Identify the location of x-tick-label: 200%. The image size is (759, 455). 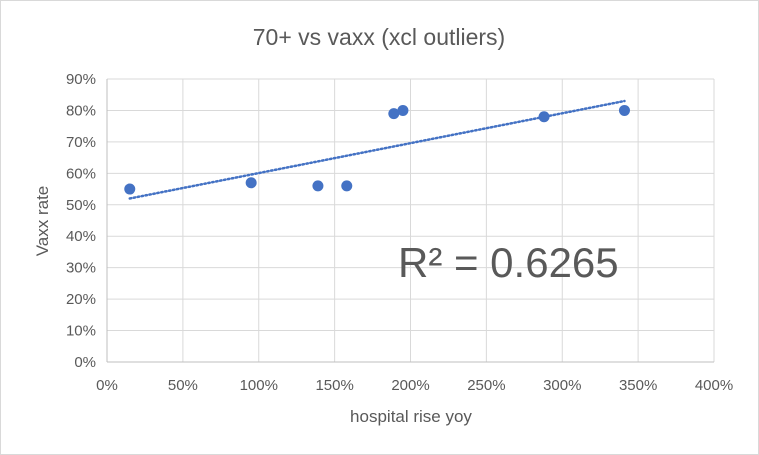
(410, 385).